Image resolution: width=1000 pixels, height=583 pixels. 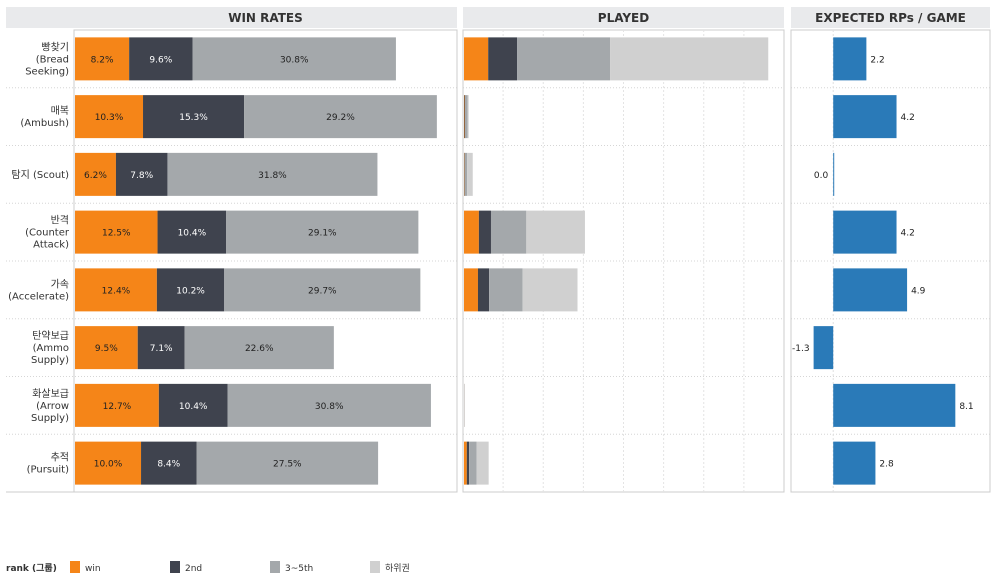 What do you see at coordinates (51, 245) in the screenshot?
I see `category-label-line: Attack)` at bounding box center [51, 245].